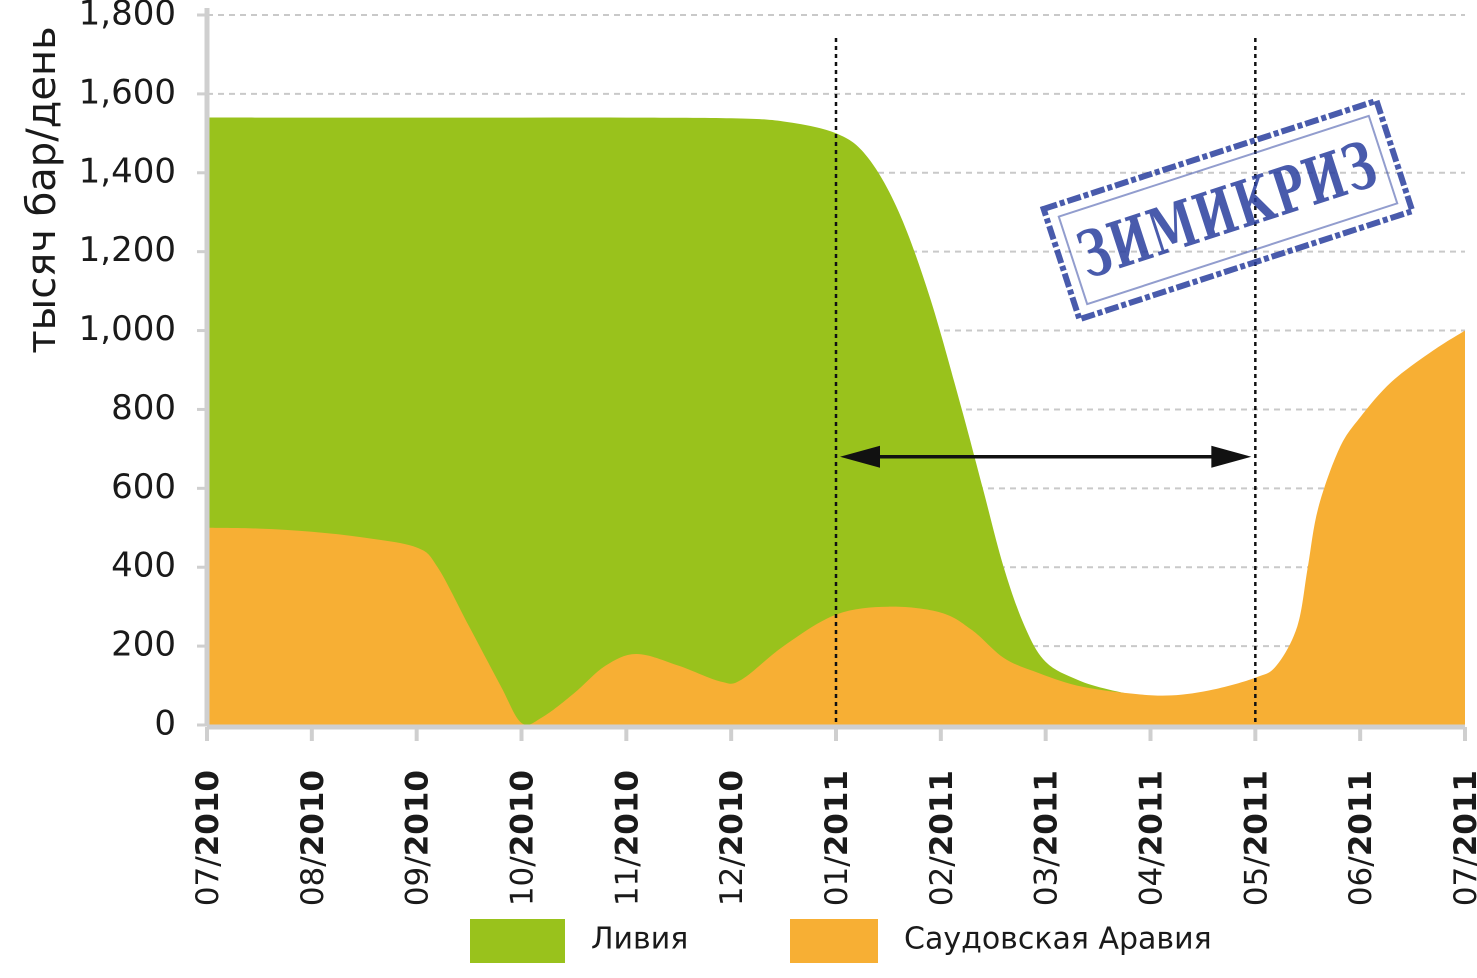 The image size is (1477, 978). I want to click on stamp-border, so click(1228, 210).